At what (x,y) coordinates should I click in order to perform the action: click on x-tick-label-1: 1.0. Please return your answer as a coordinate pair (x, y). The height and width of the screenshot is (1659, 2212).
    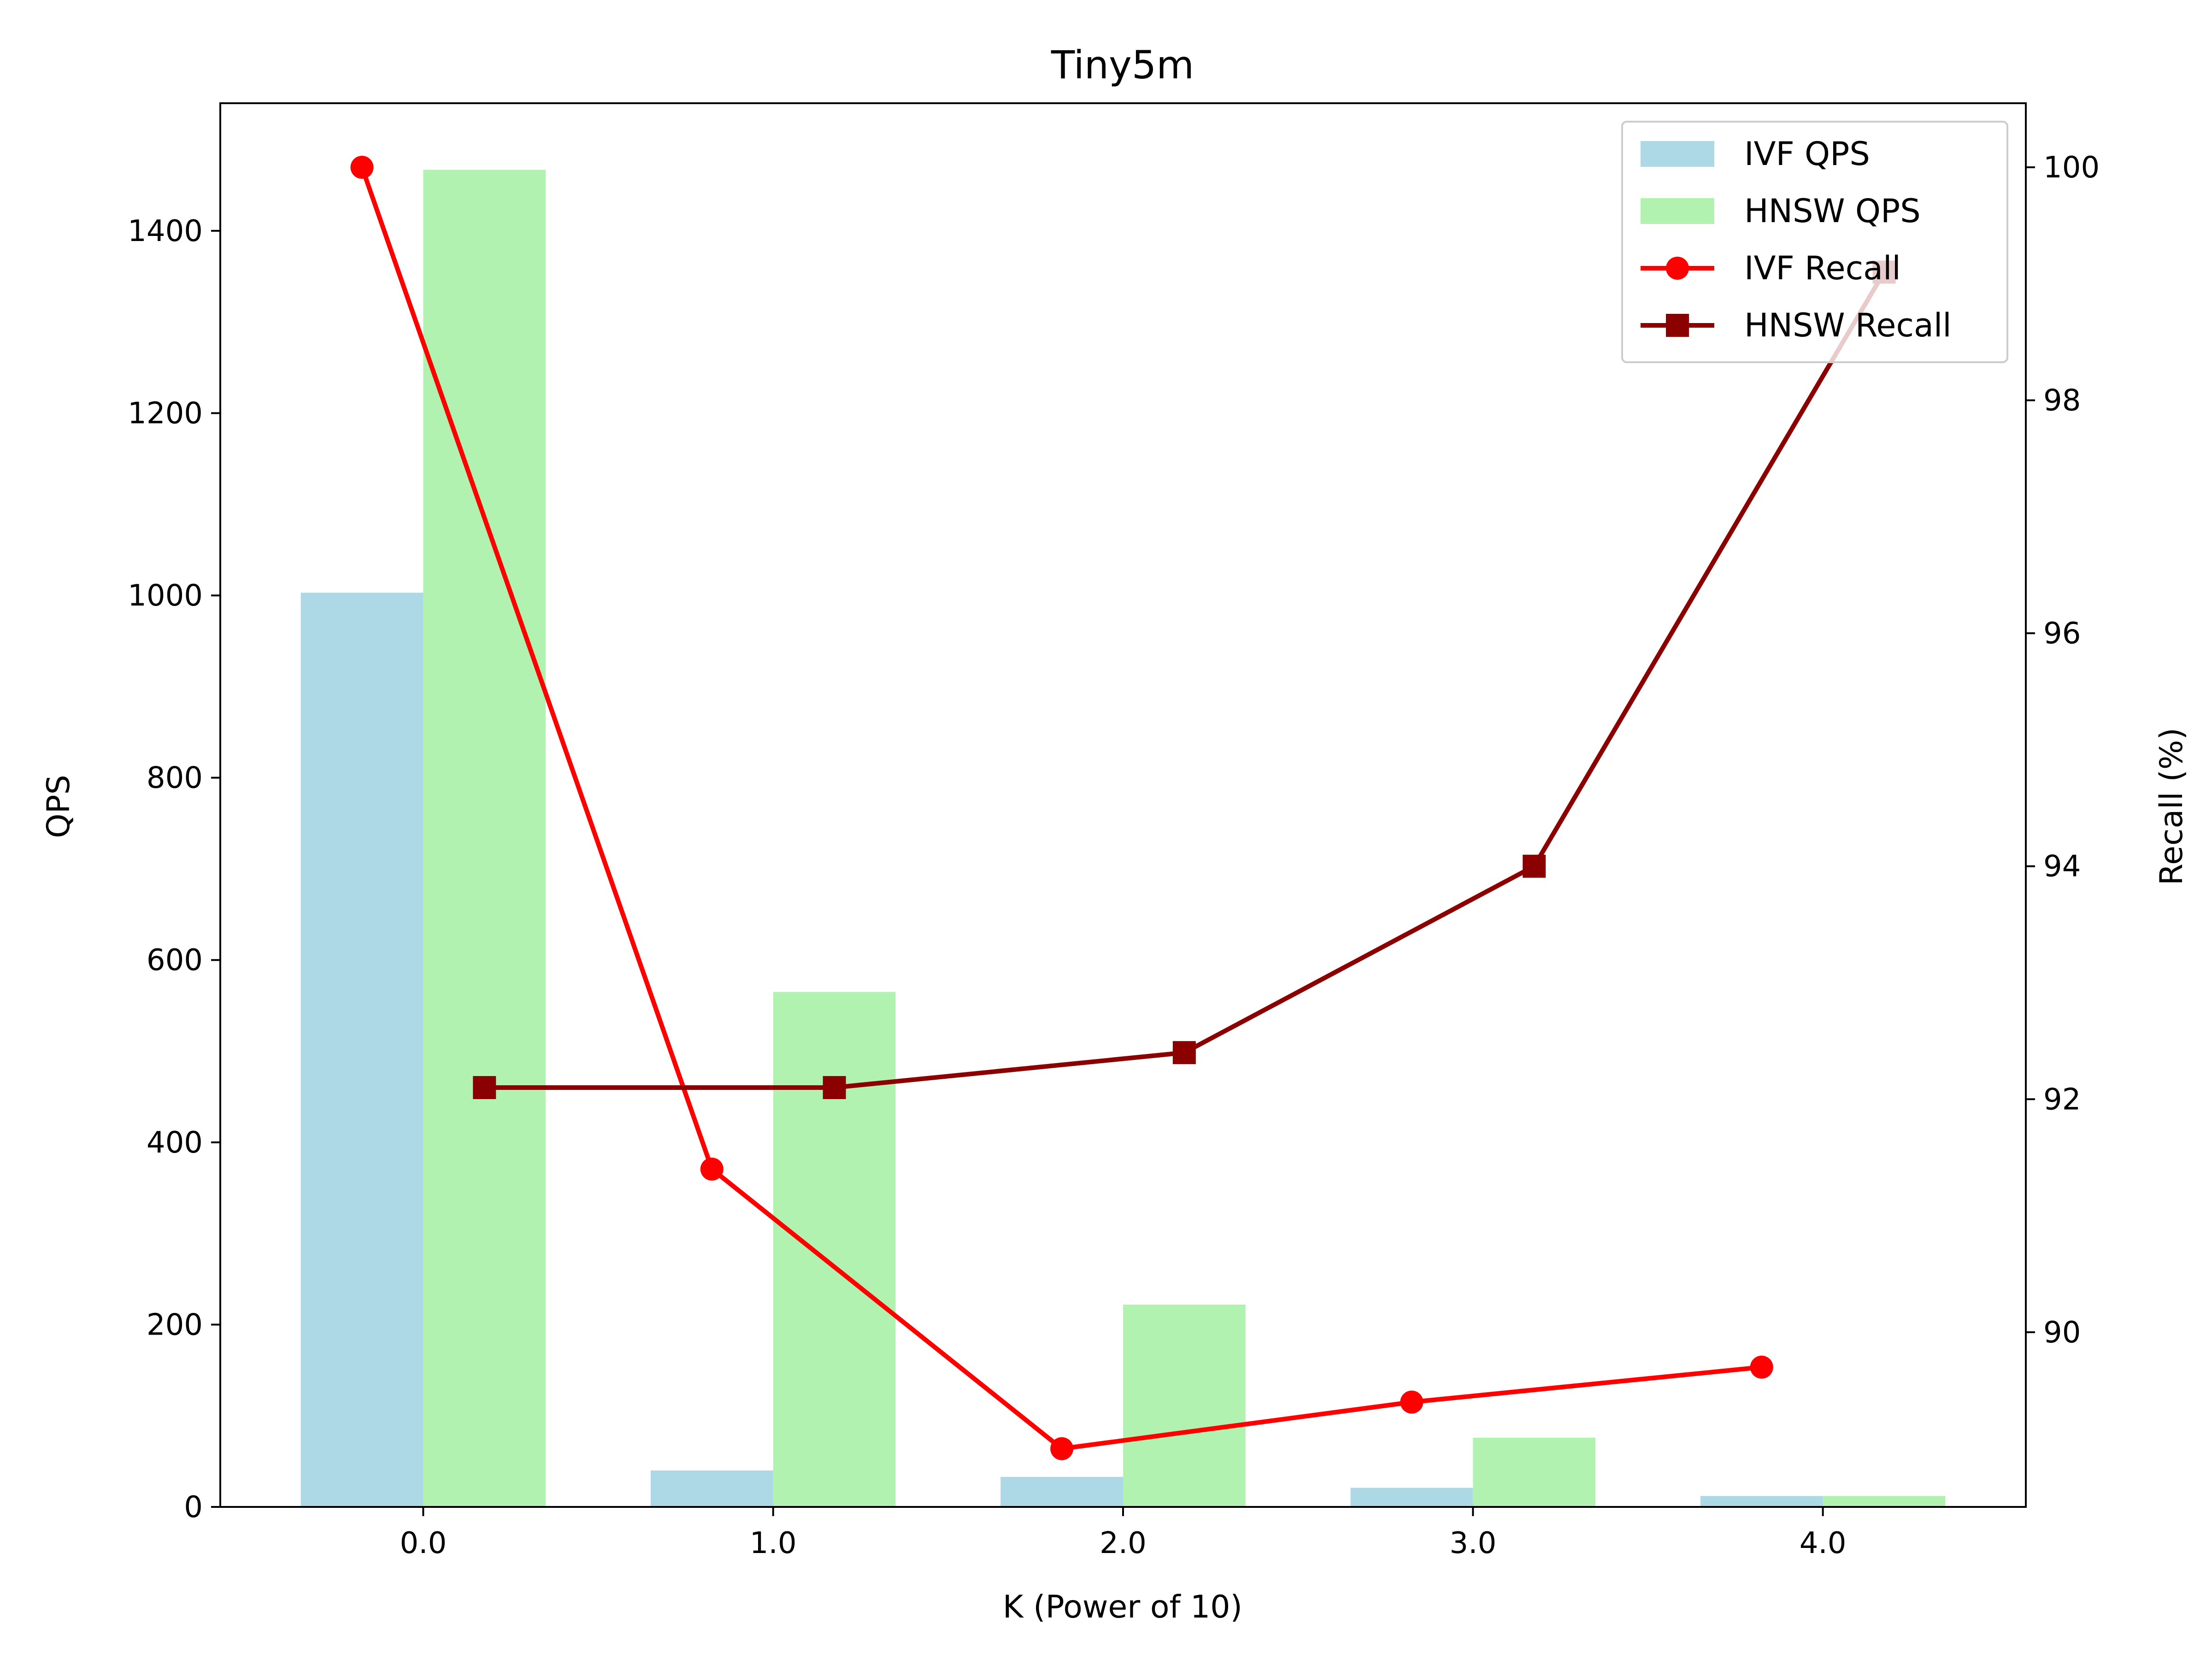
    Looking at the image, I should click on (773, 1543).